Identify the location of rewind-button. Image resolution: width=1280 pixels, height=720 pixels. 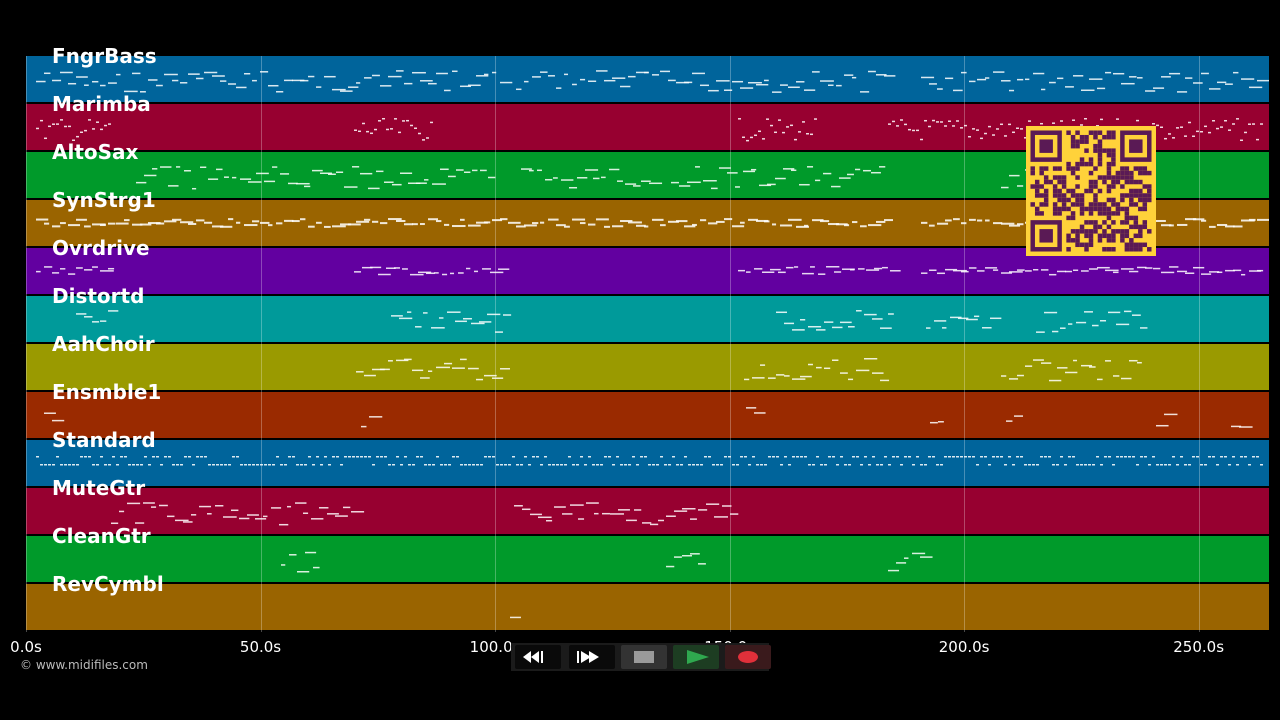
(538, 657).